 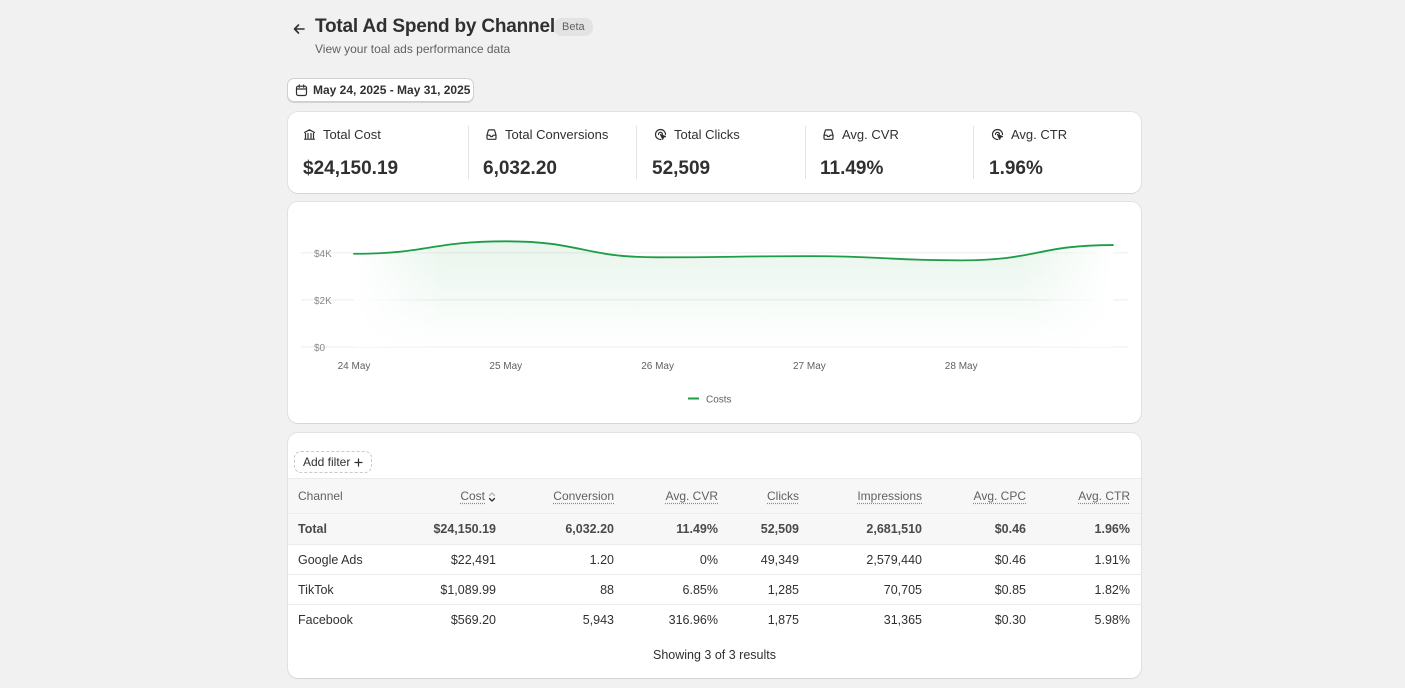 What do you see at coordinates (555, 496) in the screenshot?
I see `column-header-conversion: Conversion` at bounding box center [555, 496].